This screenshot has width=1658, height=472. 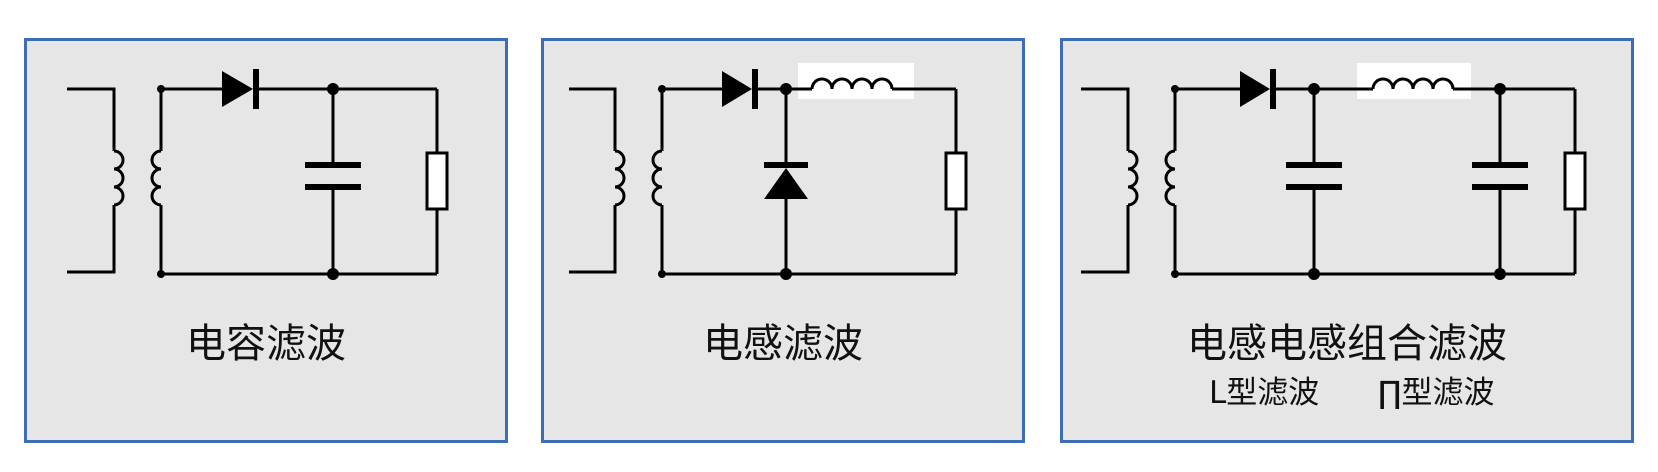 What do you see at coordinates (1314, 165) in the screenshot?
I see `input-capacitor` at bounding box center [1314, 165].